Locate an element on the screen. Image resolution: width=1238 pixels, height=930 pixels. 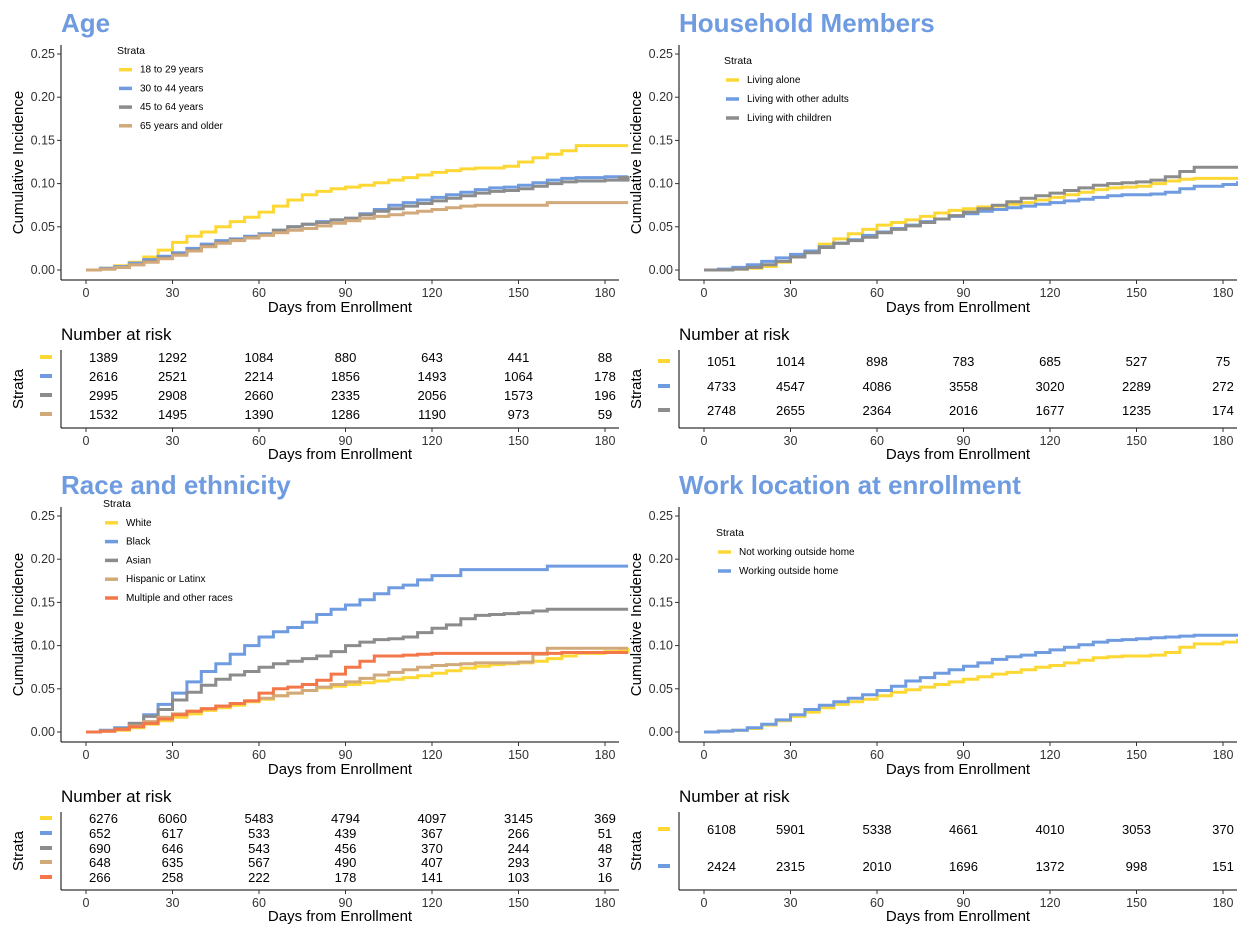
panel-title: Age is located at coordinates (85, 23).